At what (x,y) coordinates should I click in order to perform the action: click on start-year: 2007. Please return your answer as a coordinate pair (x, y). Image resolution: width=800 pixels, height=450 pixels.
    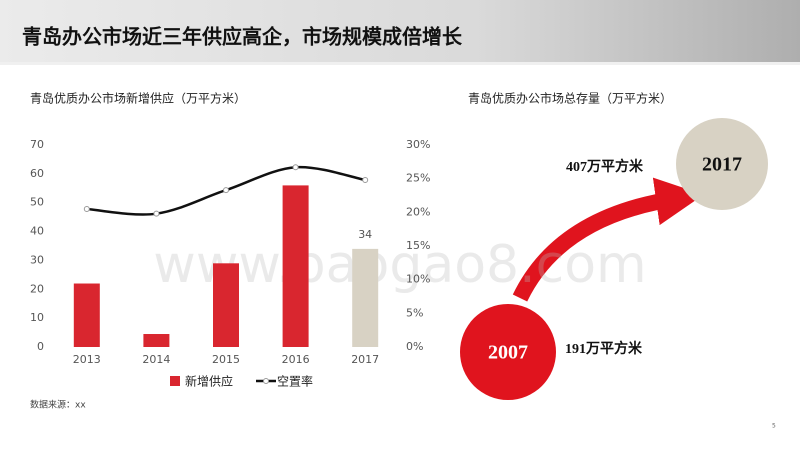
    Looking at the image, I should click on (508, 353).